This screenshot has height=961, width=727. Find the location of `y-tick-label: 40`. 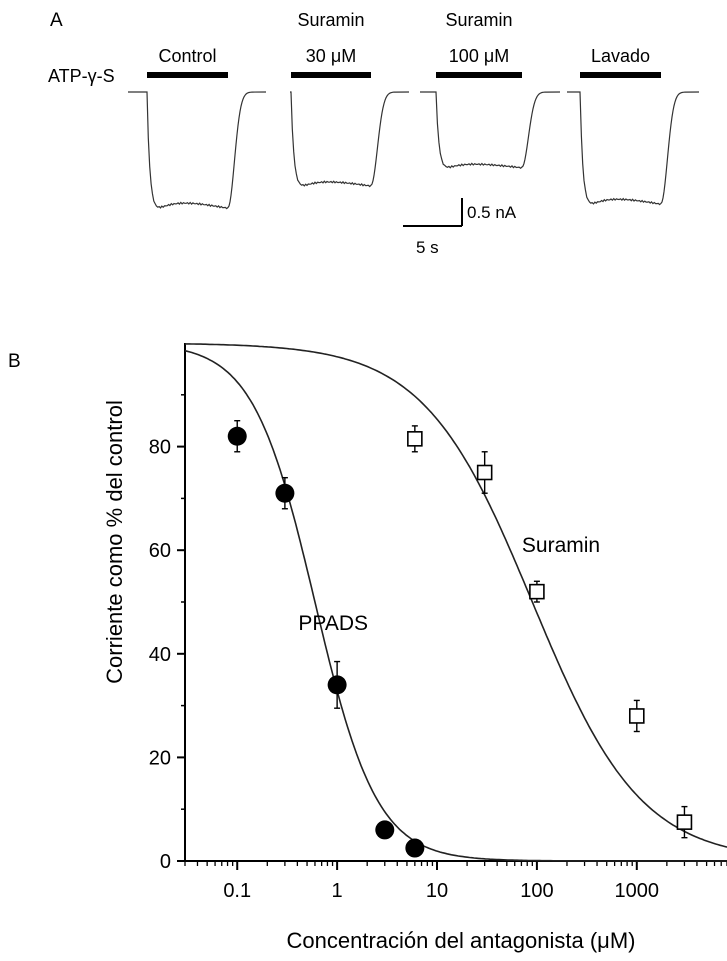

y-tick-label: 40 is located at coordinates (160, 655).